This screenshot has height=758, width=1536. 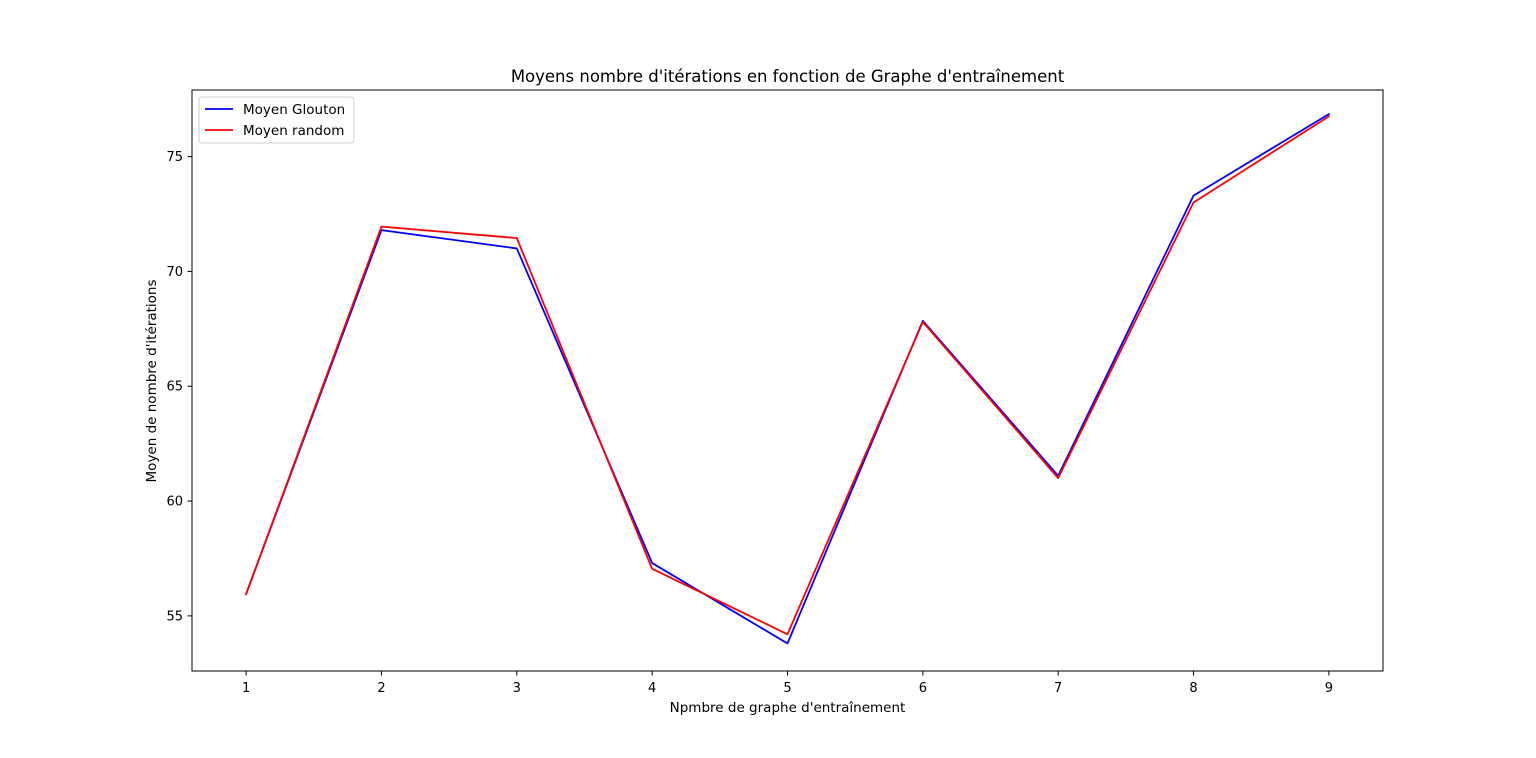 I want to click on y-axis: 55 60 65 70 75, so click(x=179, y=387).